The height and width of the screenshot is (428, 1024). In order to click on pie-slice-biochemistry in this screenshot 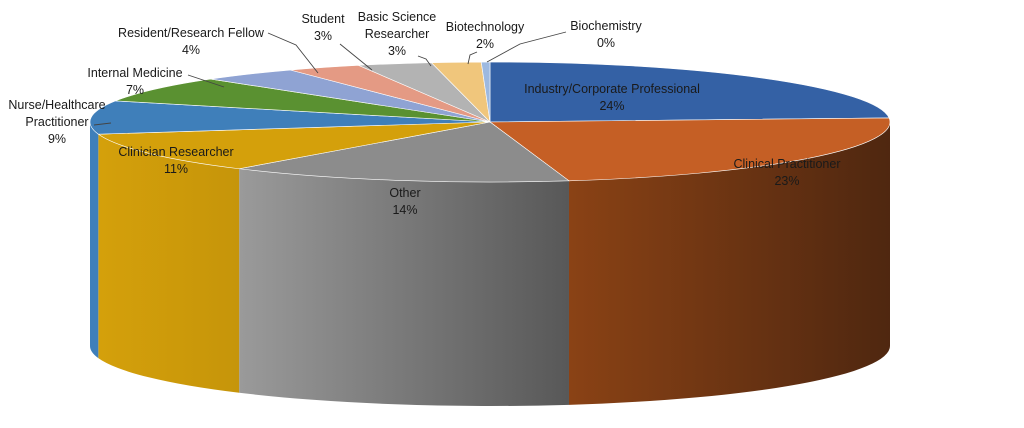, I will do `click(485, 92)`.